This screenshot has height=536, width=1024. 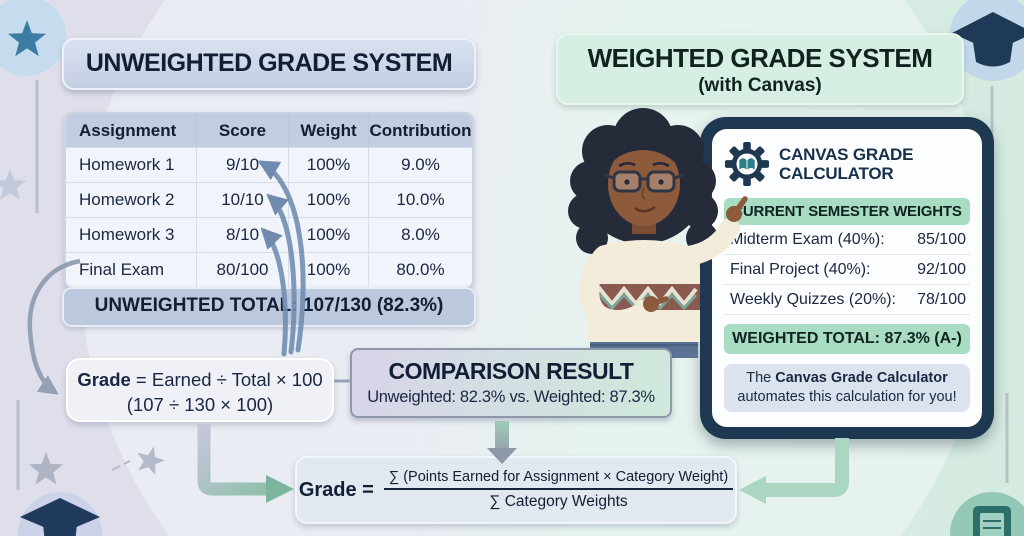 I want to click on weight-label: Weekly Quizzes (20%):, so click(x=813, y=299).